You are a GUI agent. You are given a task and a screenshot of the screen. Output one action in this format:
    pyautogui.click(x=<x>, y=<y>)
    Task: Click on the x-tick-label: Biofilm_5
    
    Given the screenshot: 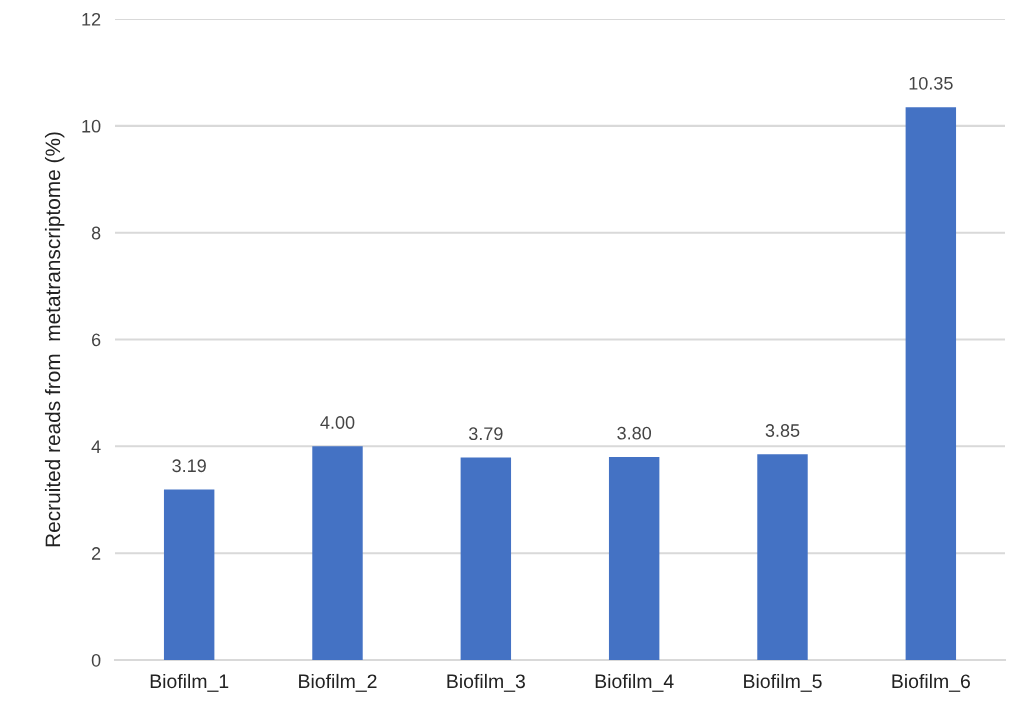 What is the action you would take?
    pyautogui.click(x=783, y=682)
    